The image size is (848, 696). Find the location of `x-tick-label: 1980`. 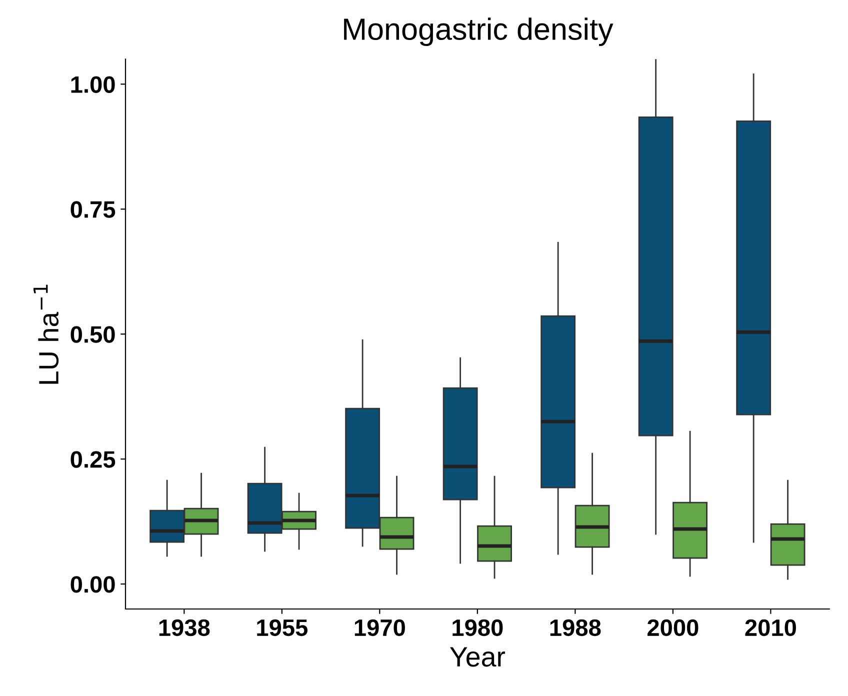

x-tick-label: 1980 is located at coordinates (477, 627).